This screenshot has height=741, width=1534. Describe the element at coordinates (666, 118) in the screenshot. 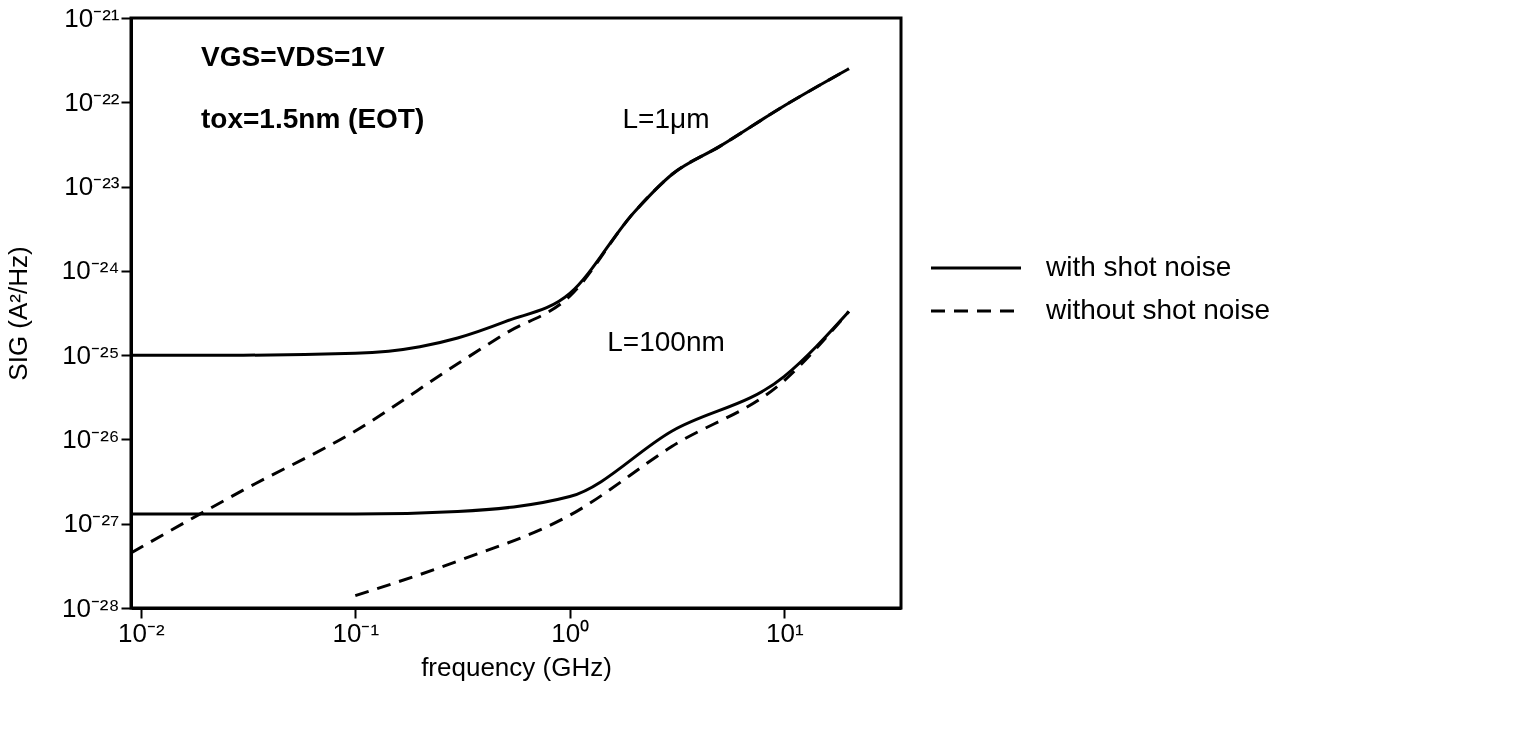

I see `annotation: L=1μm` at that location.